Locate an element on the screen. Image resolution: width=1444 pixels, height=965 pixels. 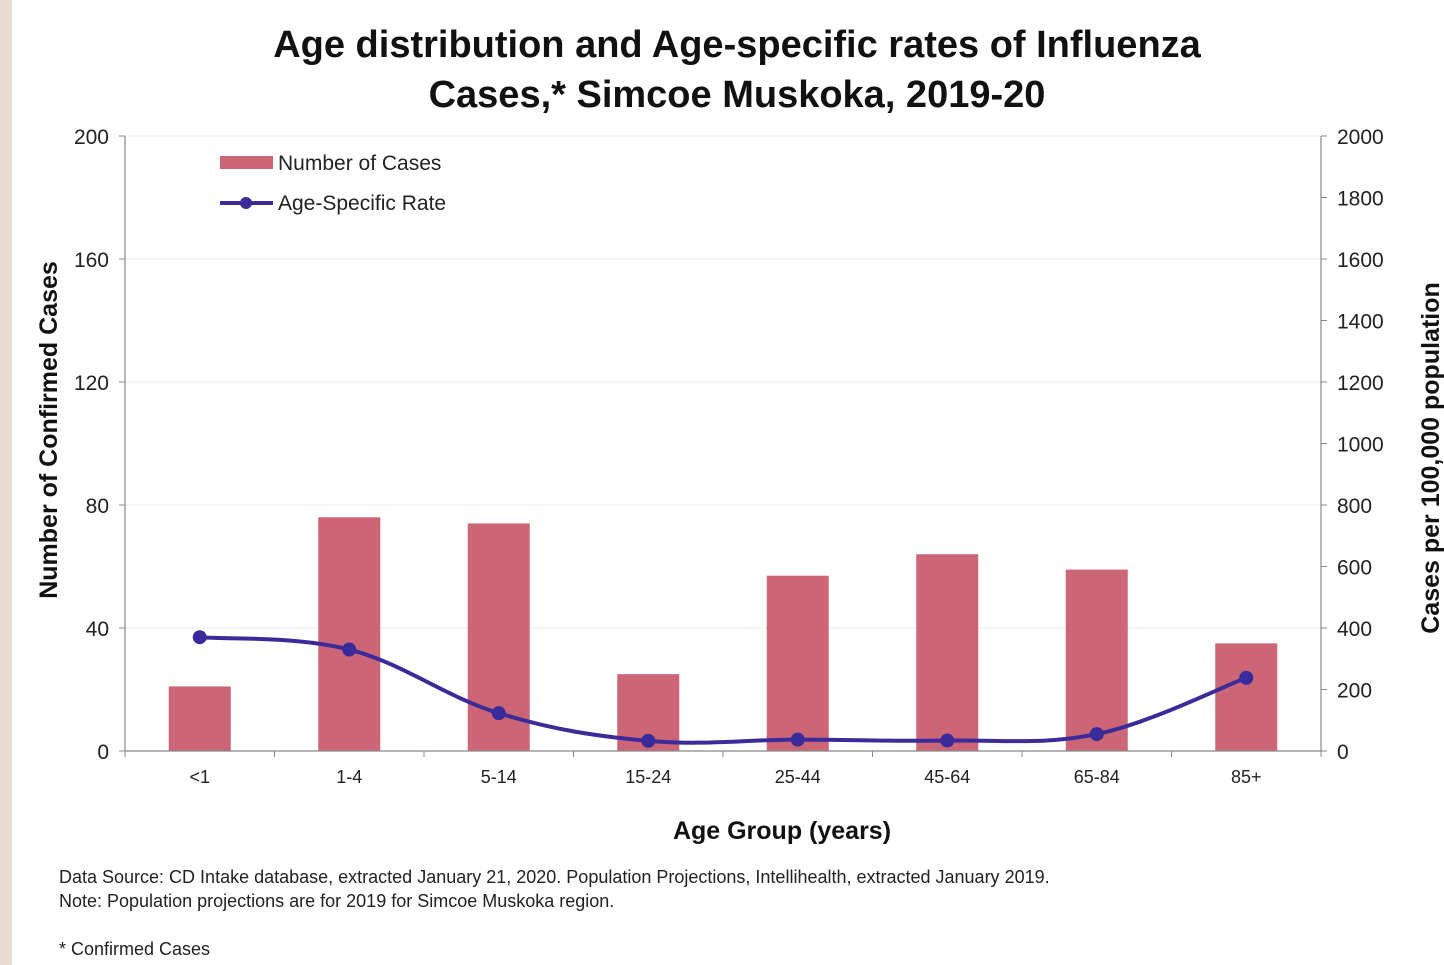
y2-tick-label: 1200 is located at coordinates (1360, 383).